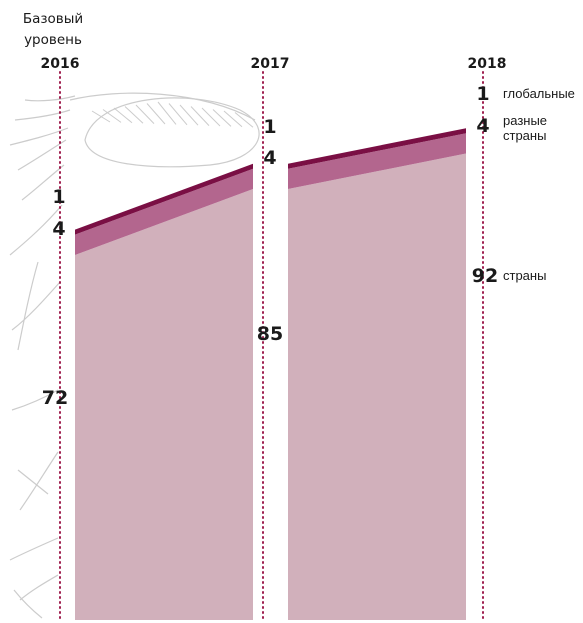 Image resolution: width=583 pixels, height=623 pixels. I want to click on x-axis-year-labels: 2016 2017 2018, so click(274, 64).